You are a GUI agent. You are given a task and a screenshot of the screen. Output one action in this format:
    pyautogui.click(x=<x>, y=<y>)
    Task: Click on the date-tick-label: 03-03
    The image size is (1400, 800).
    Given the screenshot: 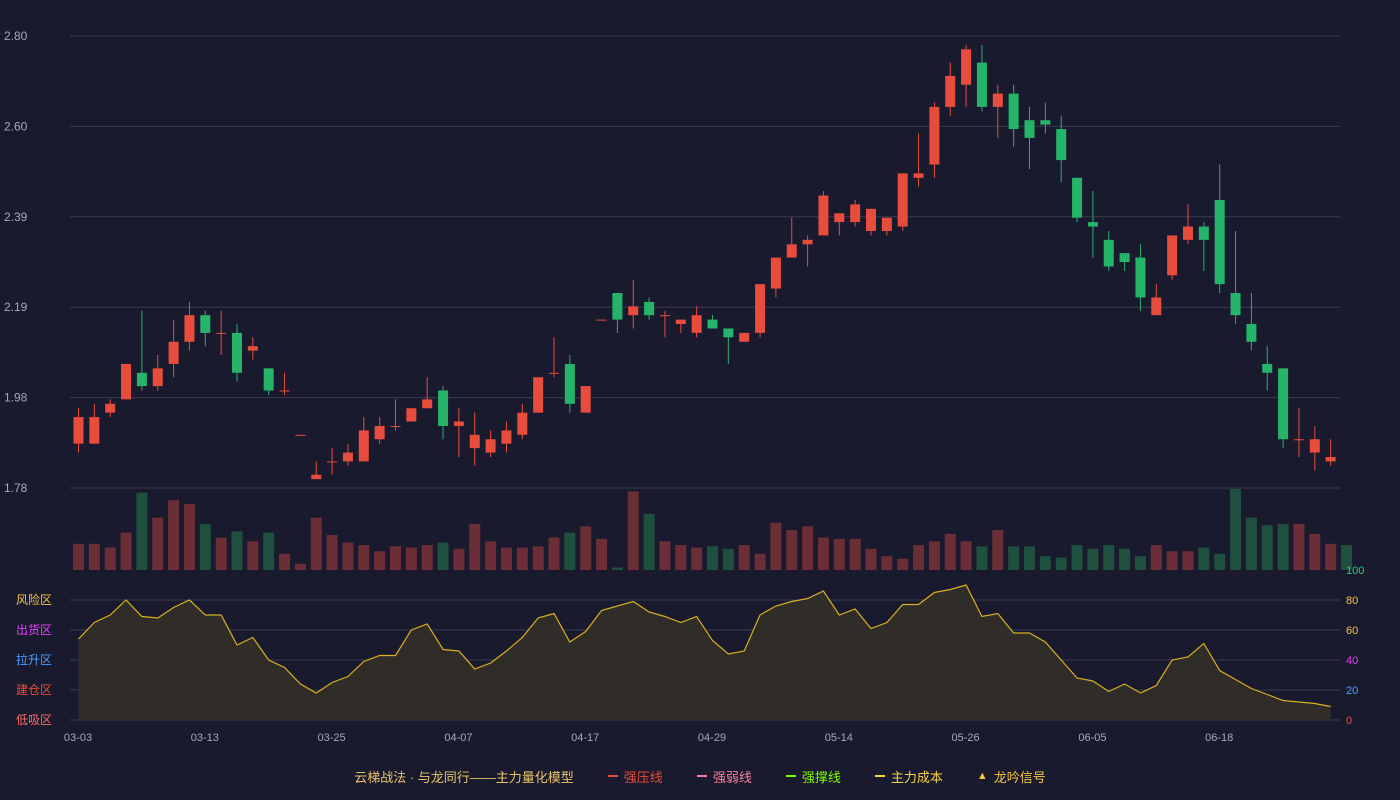 What is the action you would take?
    pyautogui.click(x=78, y=738)
    